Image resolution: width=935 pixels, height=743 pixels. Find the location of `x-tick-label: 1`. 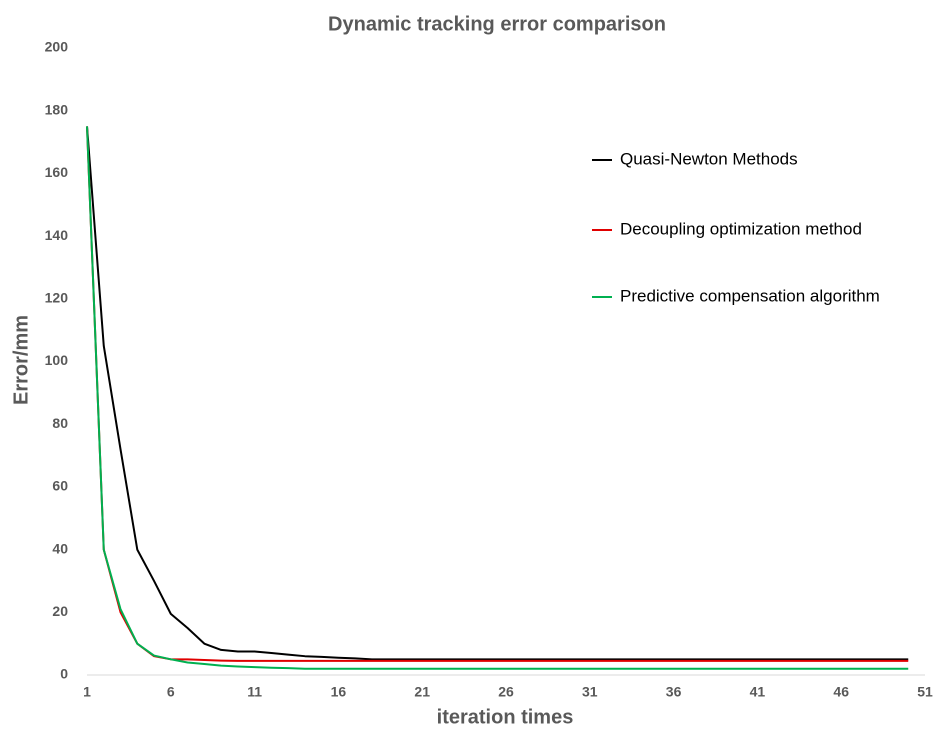

x-tick-label: 1 is located at coordinates (87, 692).